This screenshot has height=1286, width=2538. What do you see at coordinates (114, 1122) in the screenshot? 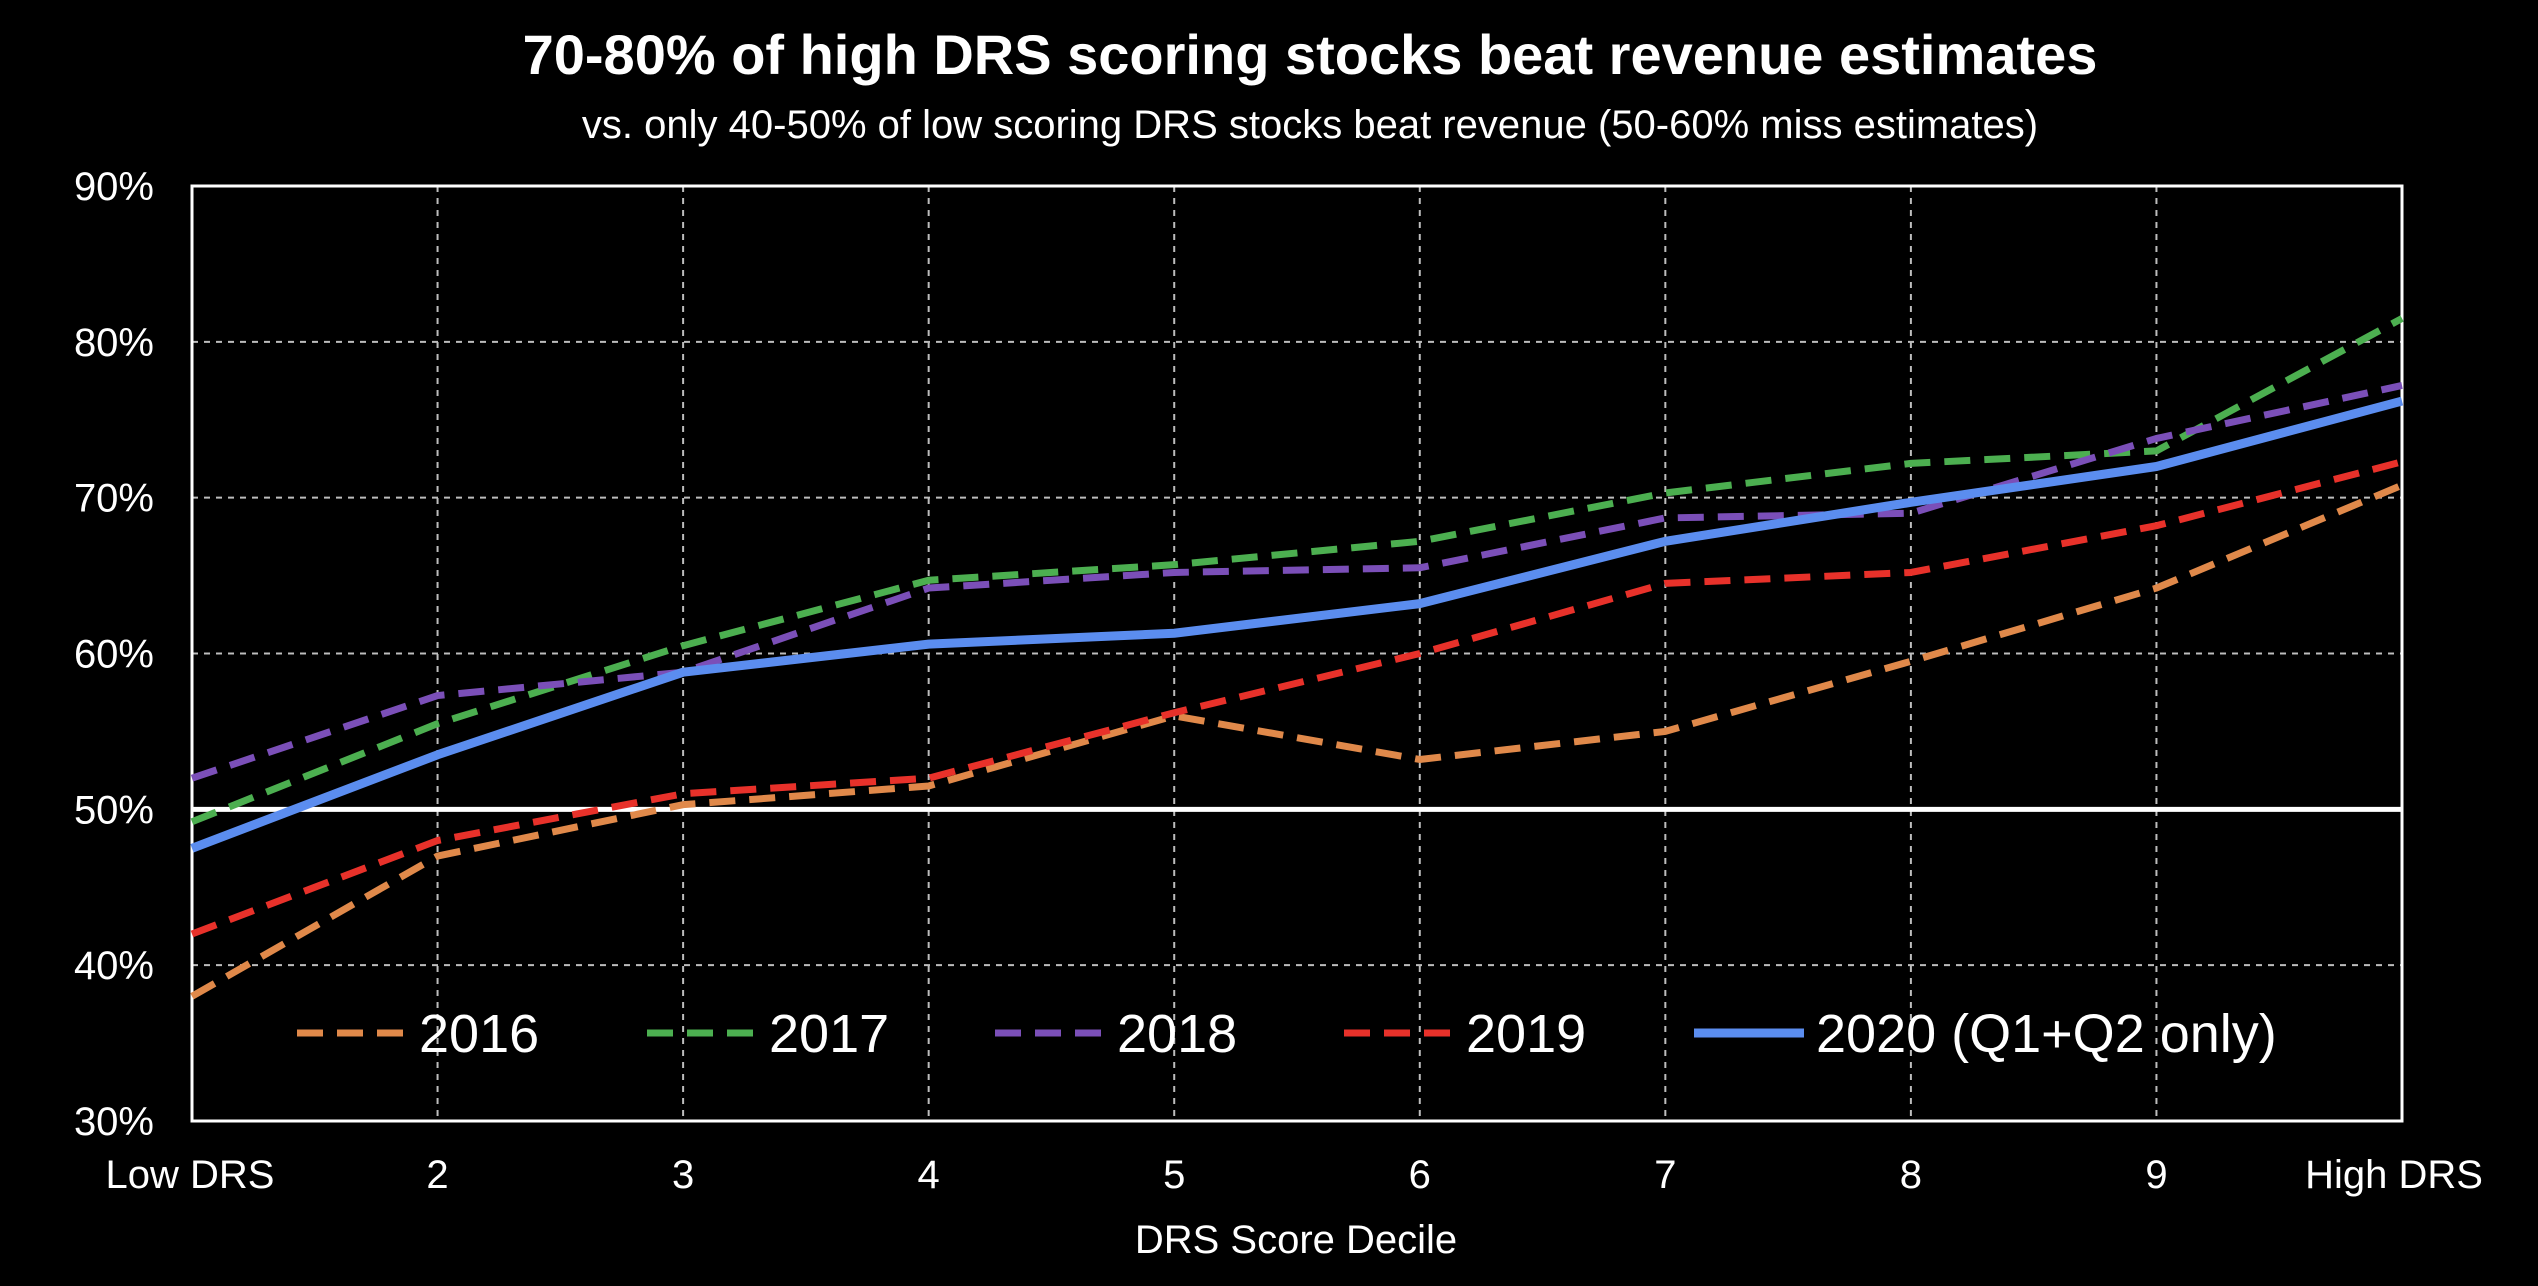
I see `y-tick-label: 30%` at bounding box center [114, 1122].